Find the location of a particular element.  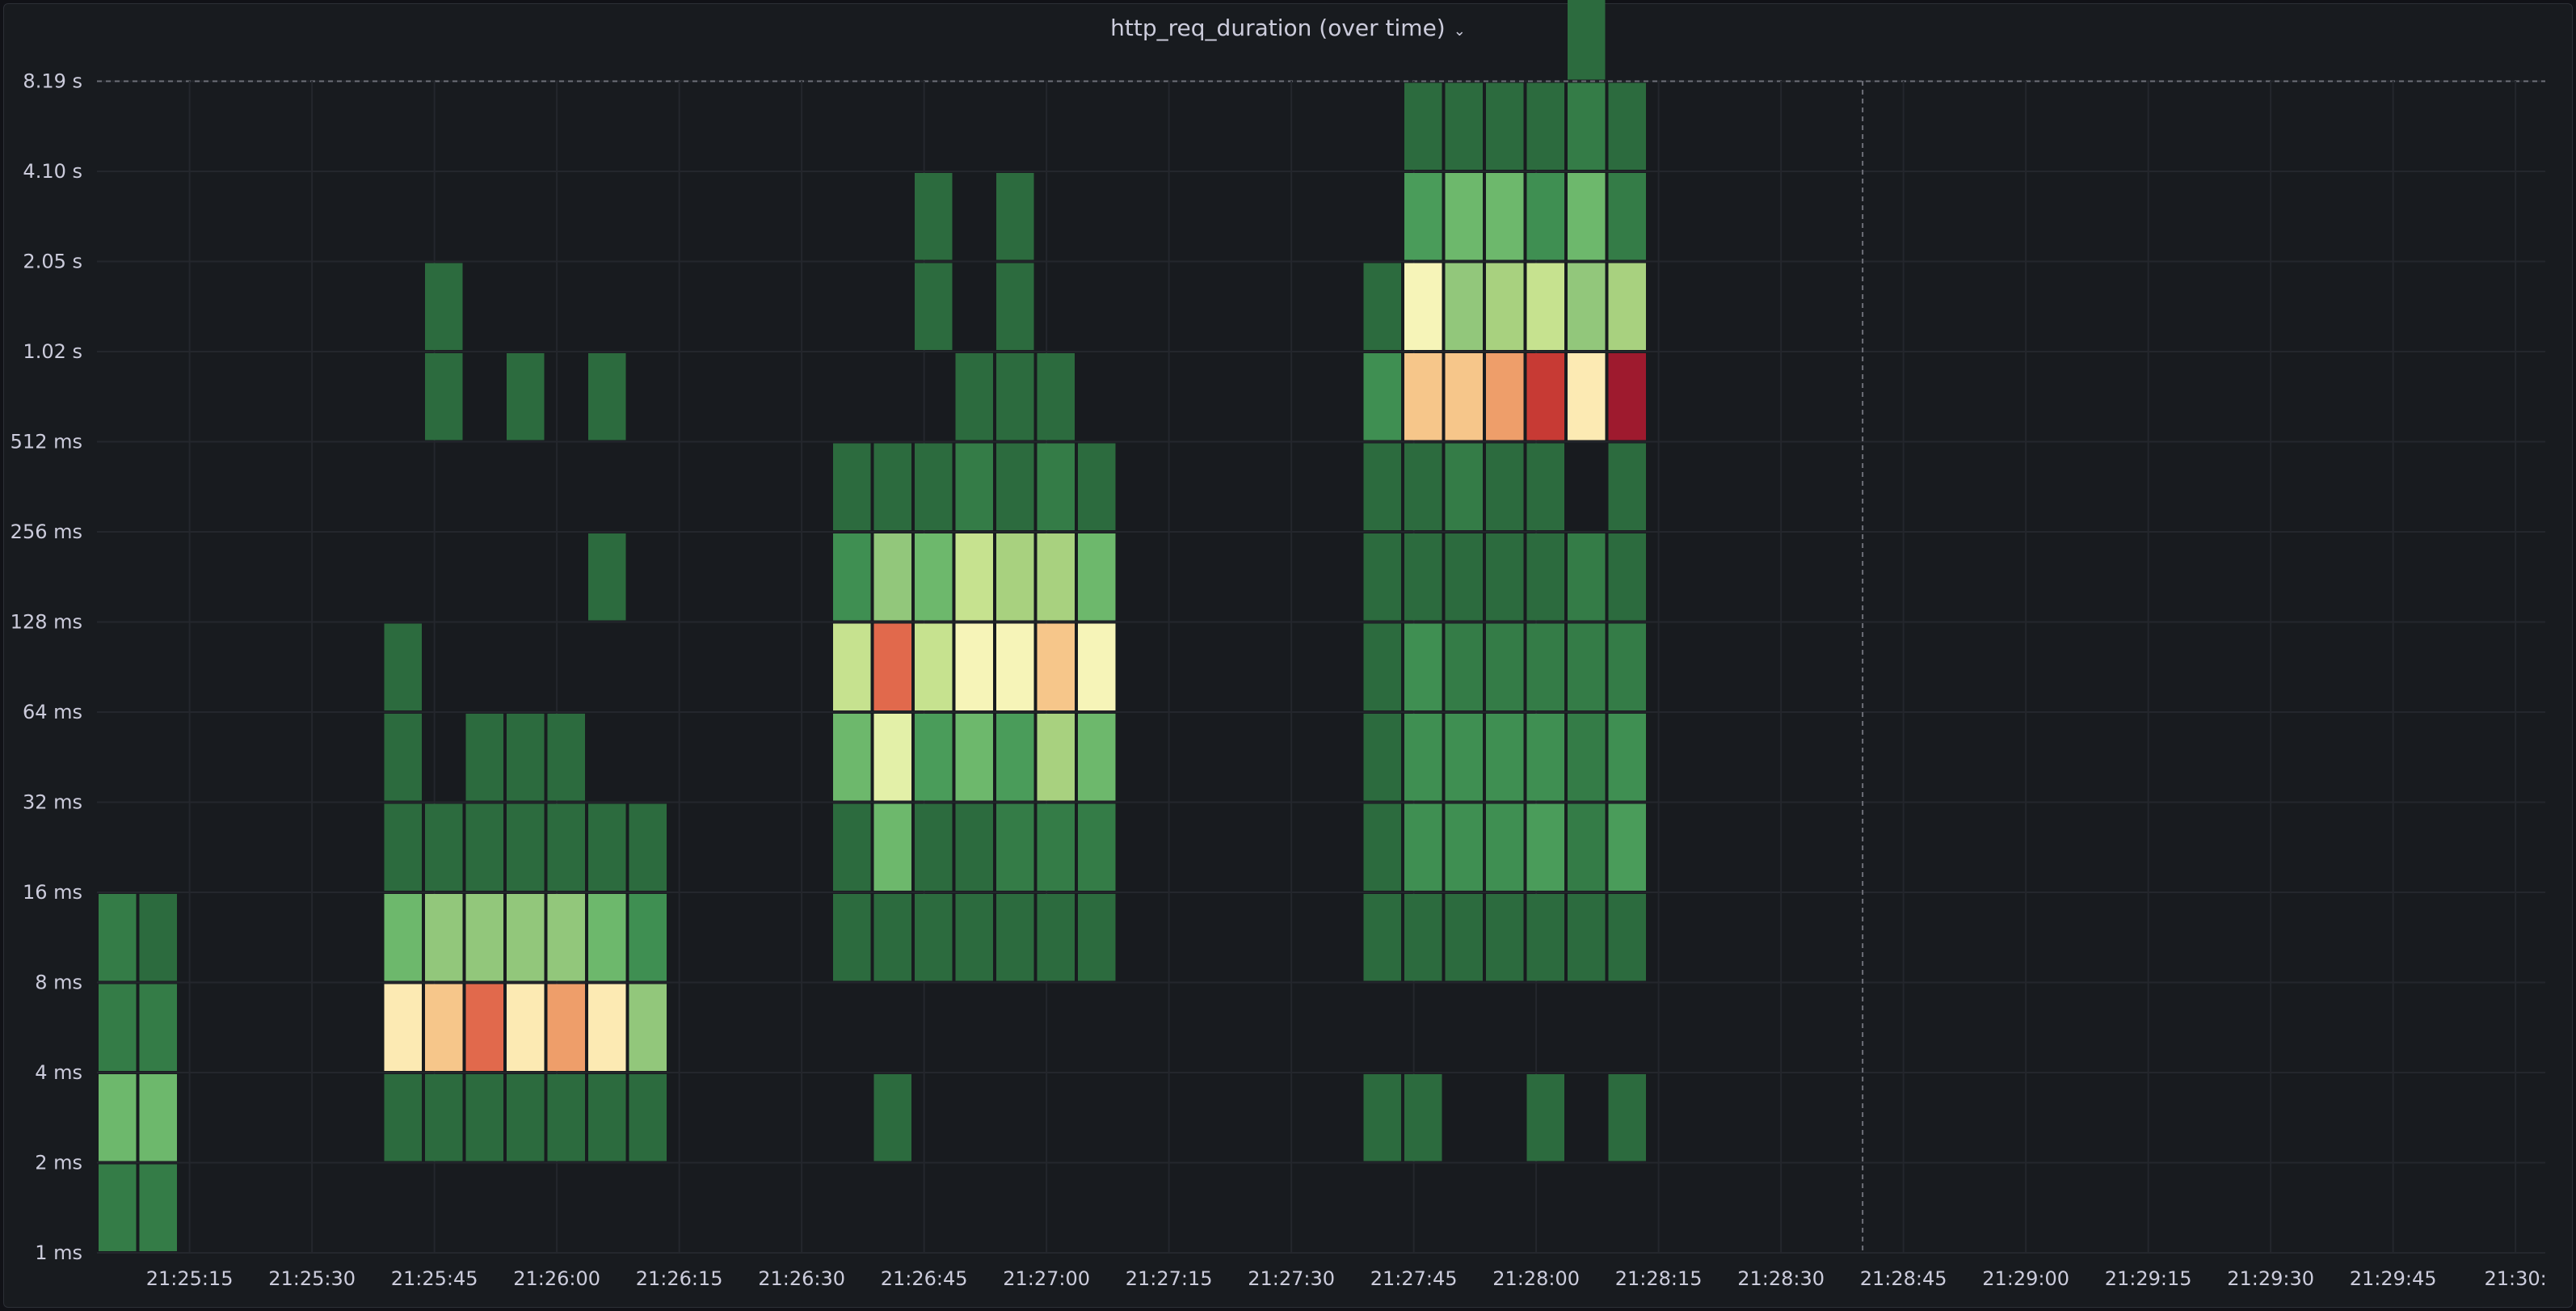

x-tick-label: 21:30: is located at coordinates (2516, 1278).